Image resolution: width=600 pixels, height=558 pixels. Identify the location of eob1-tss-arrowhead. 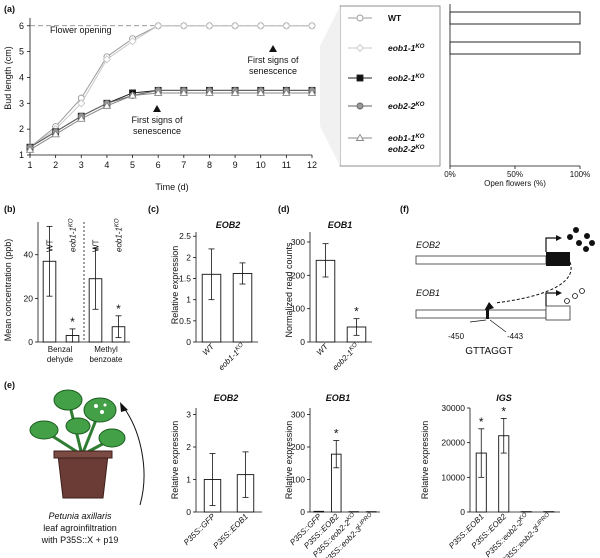
(559, 293).